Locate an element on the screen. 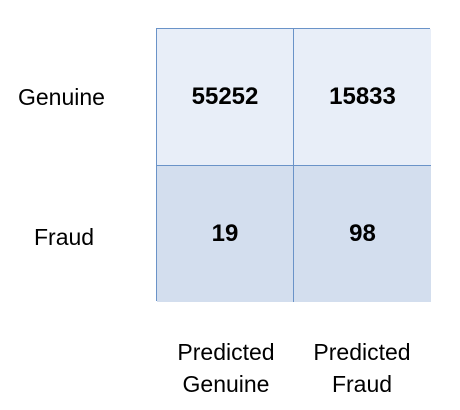  cell-genuine-predicted-genuine: 55252 is located at coordinates (225, 97).